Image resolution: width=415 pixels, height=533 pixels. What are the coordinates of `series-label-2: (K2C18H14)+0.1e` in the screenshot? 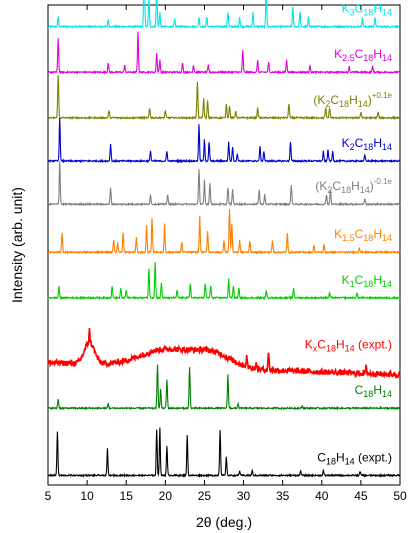 It's located at (352, 100).